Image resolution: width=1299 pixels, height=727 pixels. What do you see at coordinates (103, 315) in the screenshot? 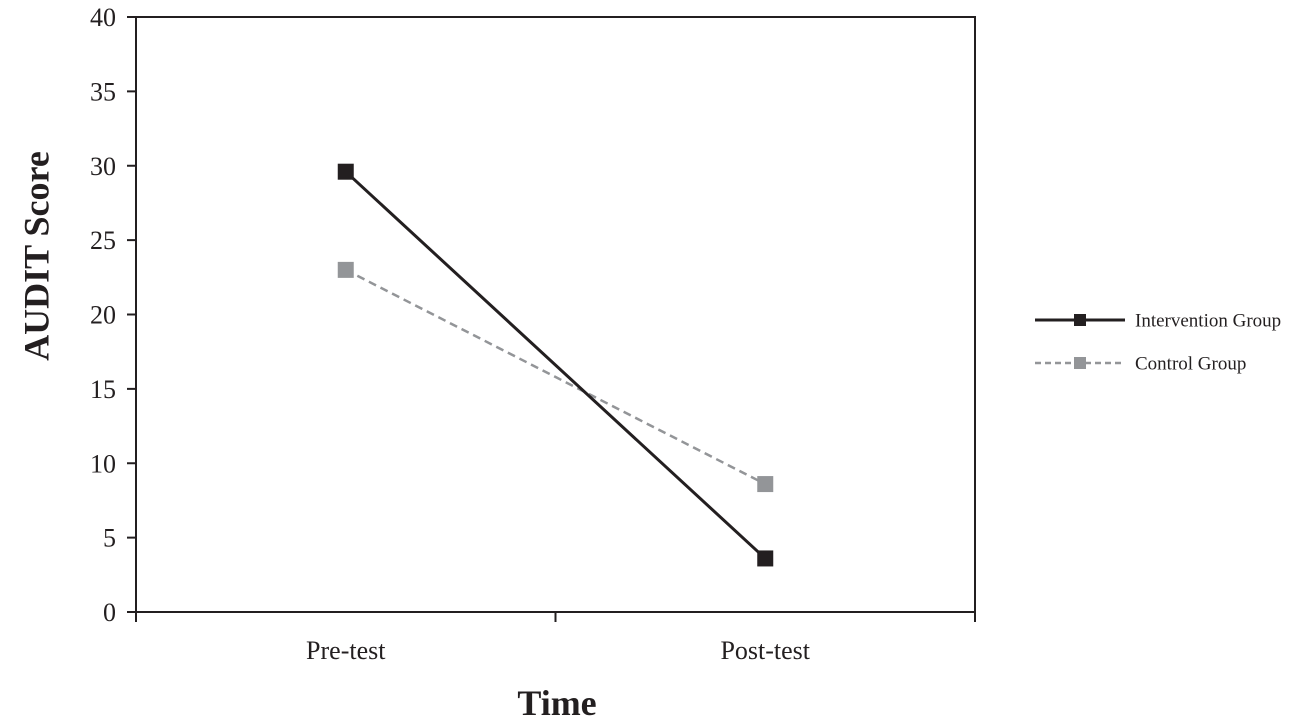
I see `y-tick-label: 20` at bounding box center [103, 315].